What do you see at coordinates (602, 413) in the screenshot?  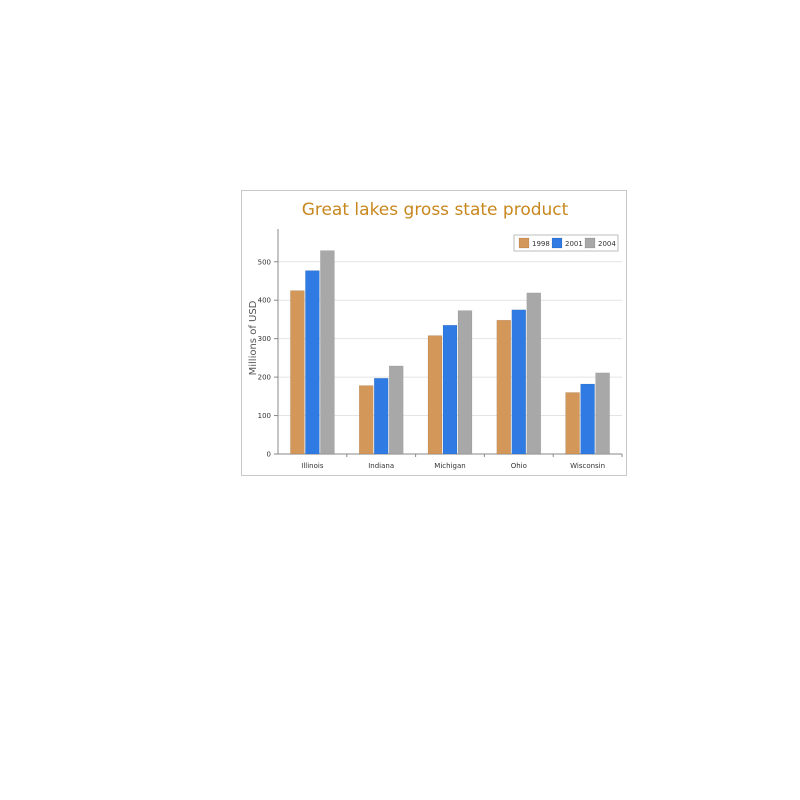 I see `bar-wisconsin-2004` at bounding box center [602, 413].